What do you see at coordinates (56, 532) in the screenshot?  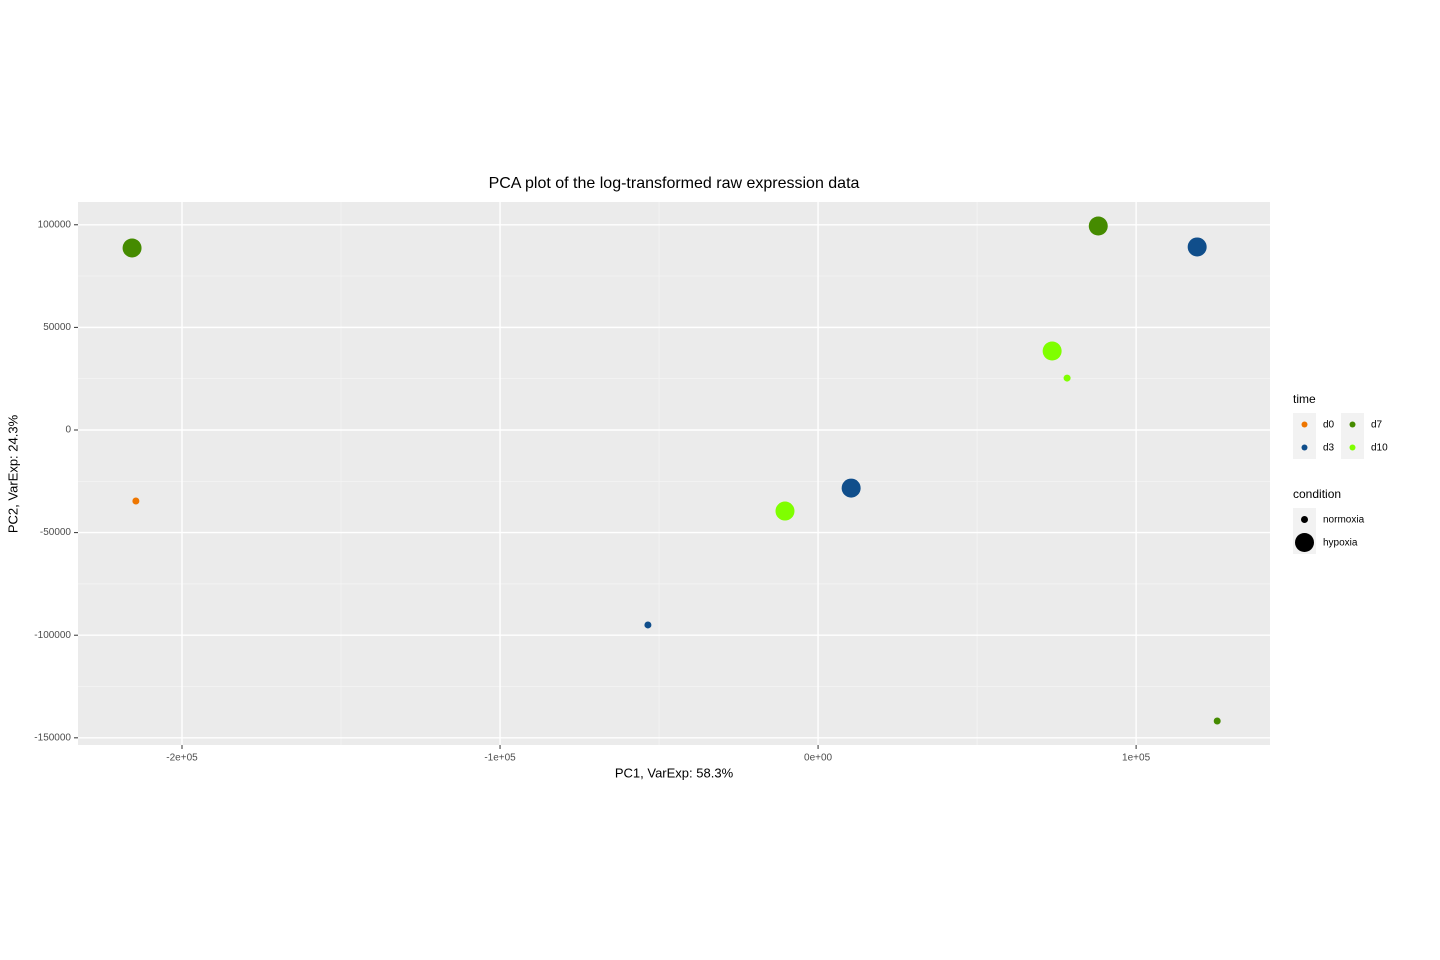 I see `y-tick-label: -50000` at bounding box center [56, 532].